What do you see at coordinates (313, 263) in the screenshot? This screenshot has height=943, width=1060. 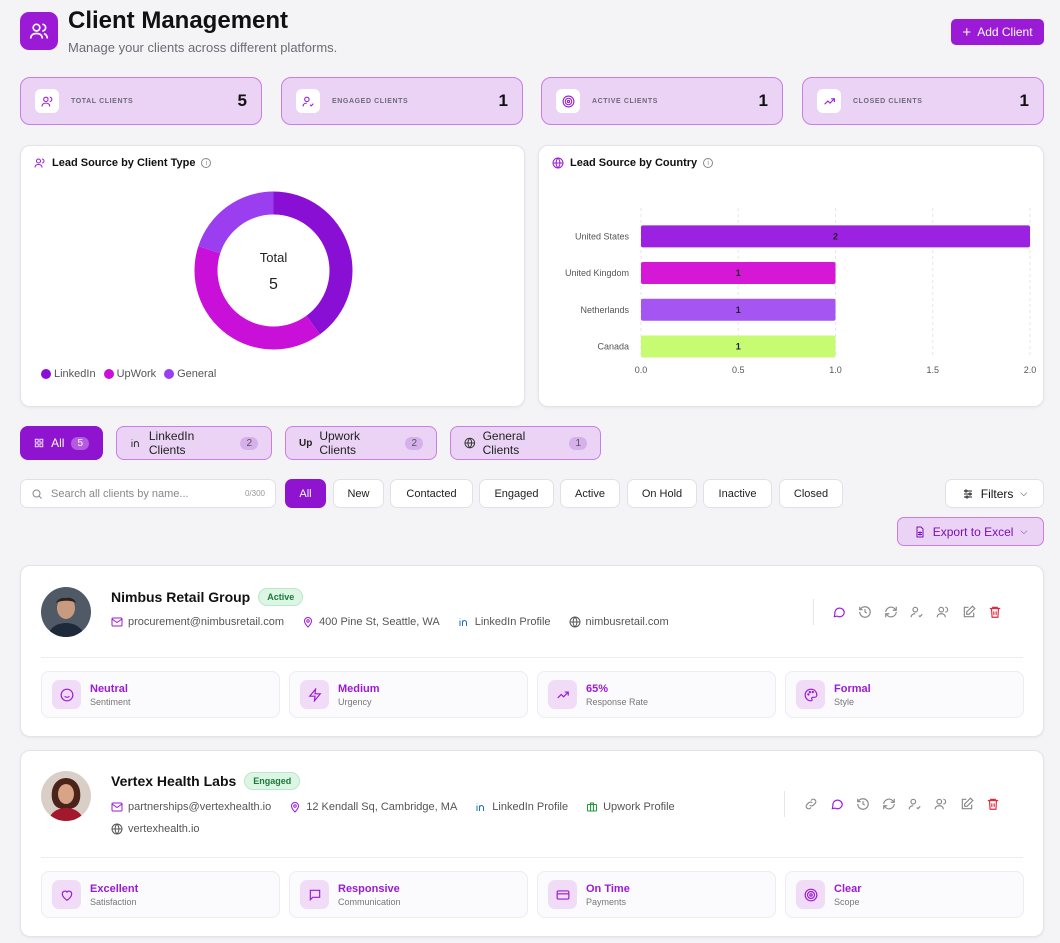 I see `donut-slice-linkedin` at bounding box center [313, 263].